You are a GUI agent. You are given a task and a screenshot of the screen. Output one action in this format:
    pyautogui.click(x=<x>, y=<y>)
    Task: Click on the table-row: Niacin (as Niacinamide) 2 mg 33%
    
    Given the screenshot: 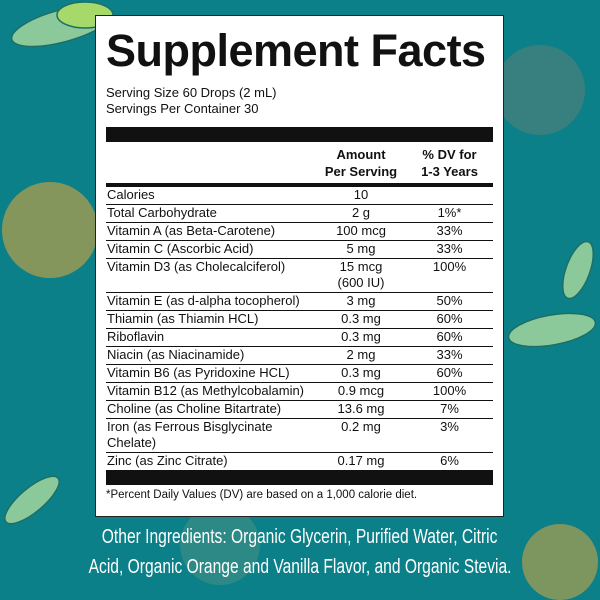 What is the action you would take?
    pyautogui.click(x=299, y=355)
    